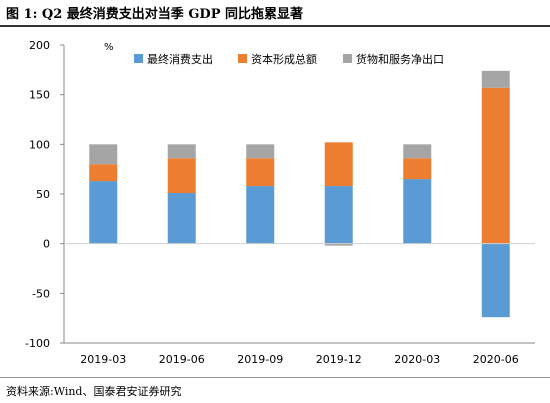  Describe the element at coordinates (275, 26) in the screenshot. I see `title-rule` at that location.